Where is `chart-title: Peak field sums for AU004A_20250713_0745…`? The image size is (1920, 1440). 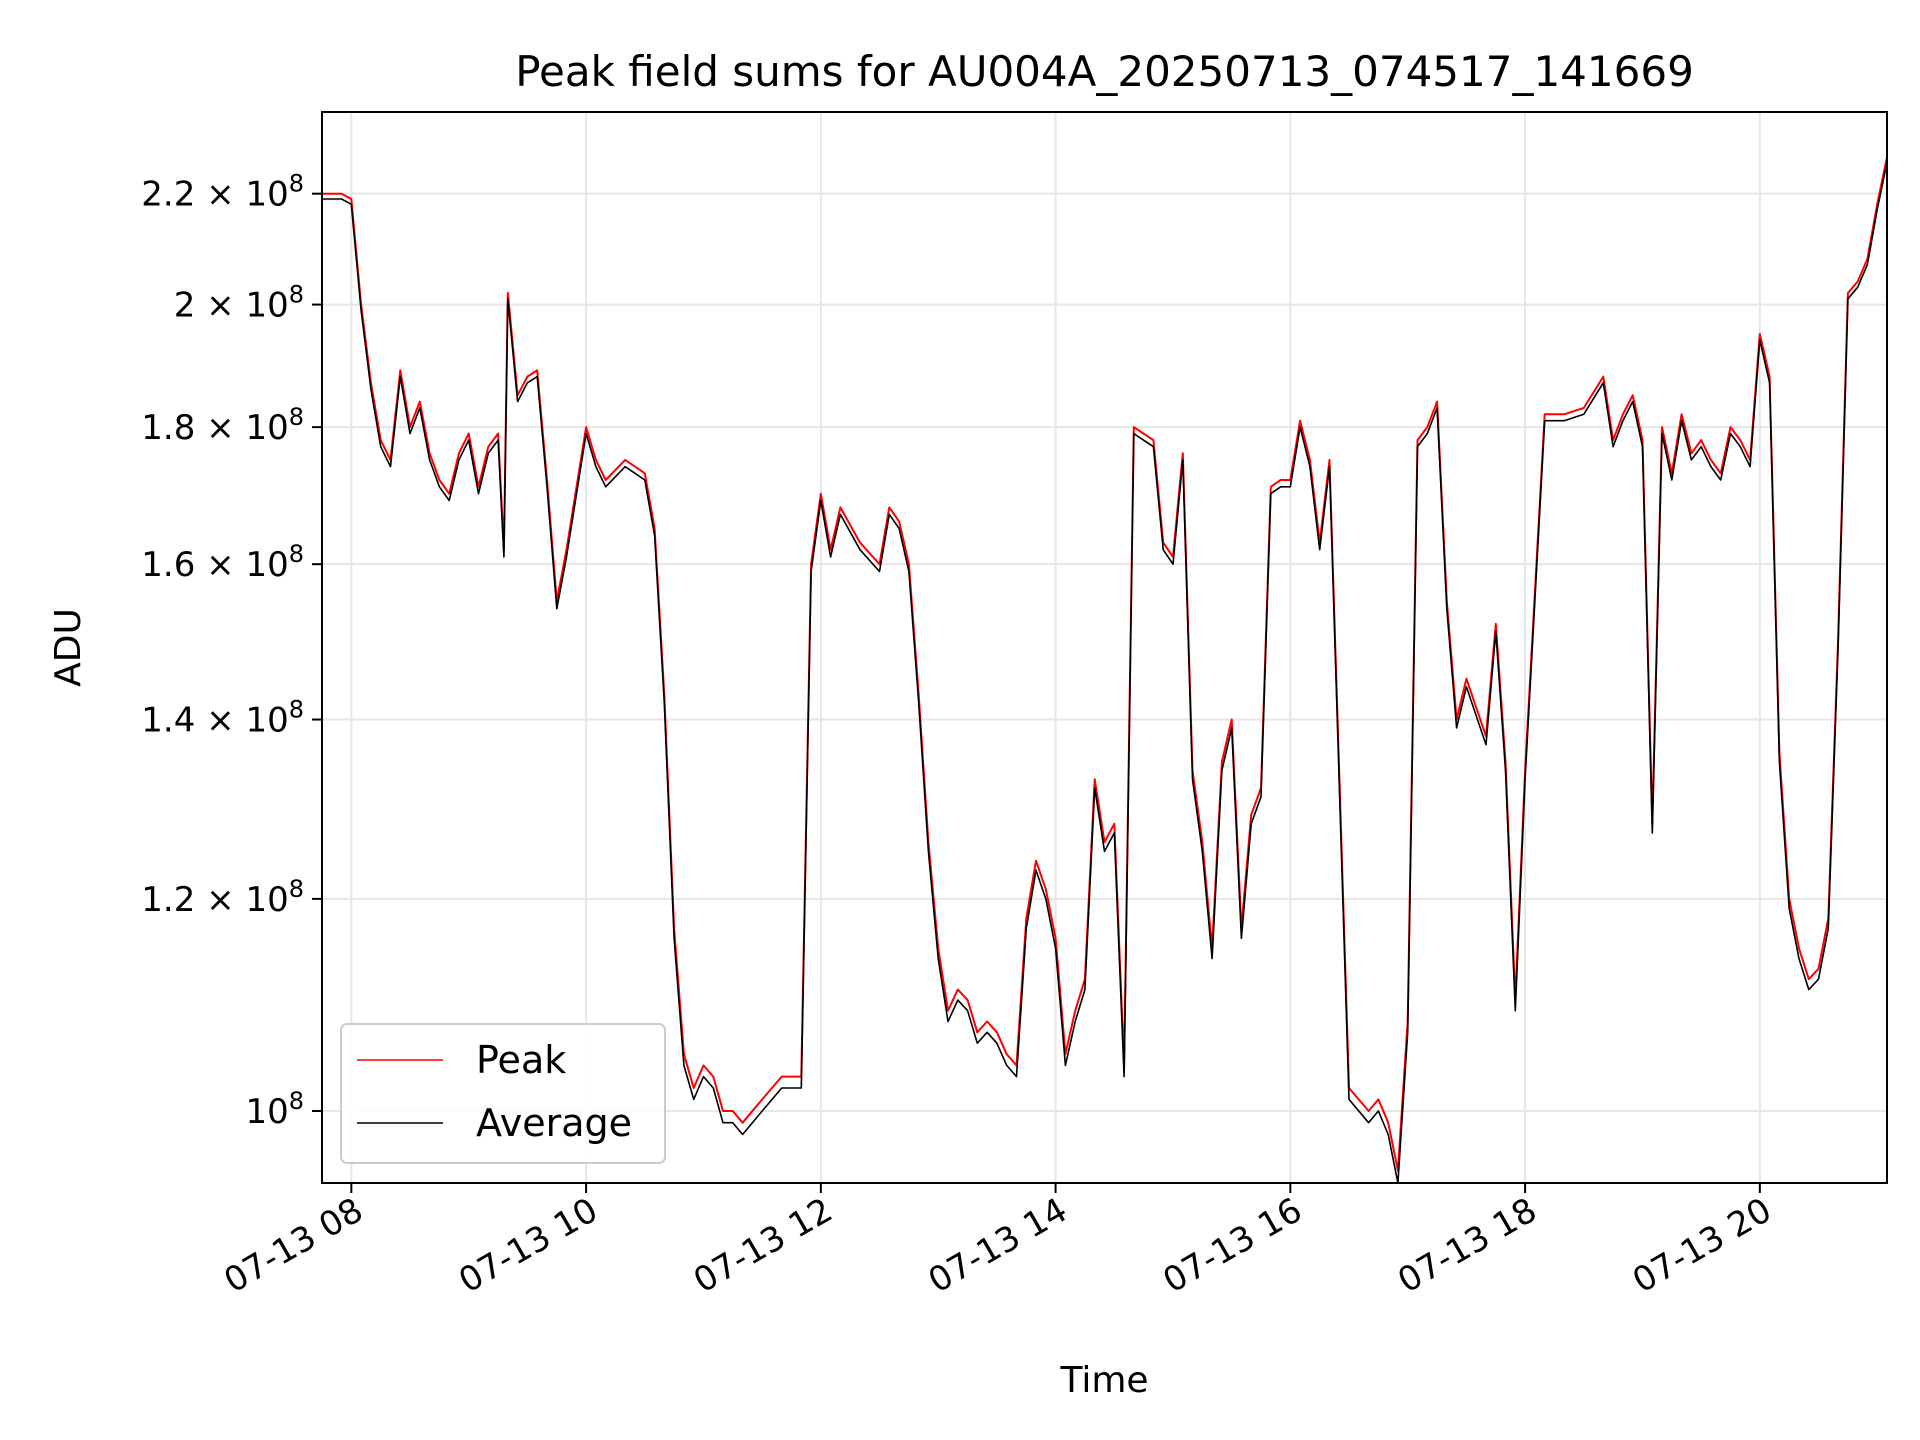 chart-title: Peak field sums for AU004A_20250713_0745… is located at coordinates (1104, 71).